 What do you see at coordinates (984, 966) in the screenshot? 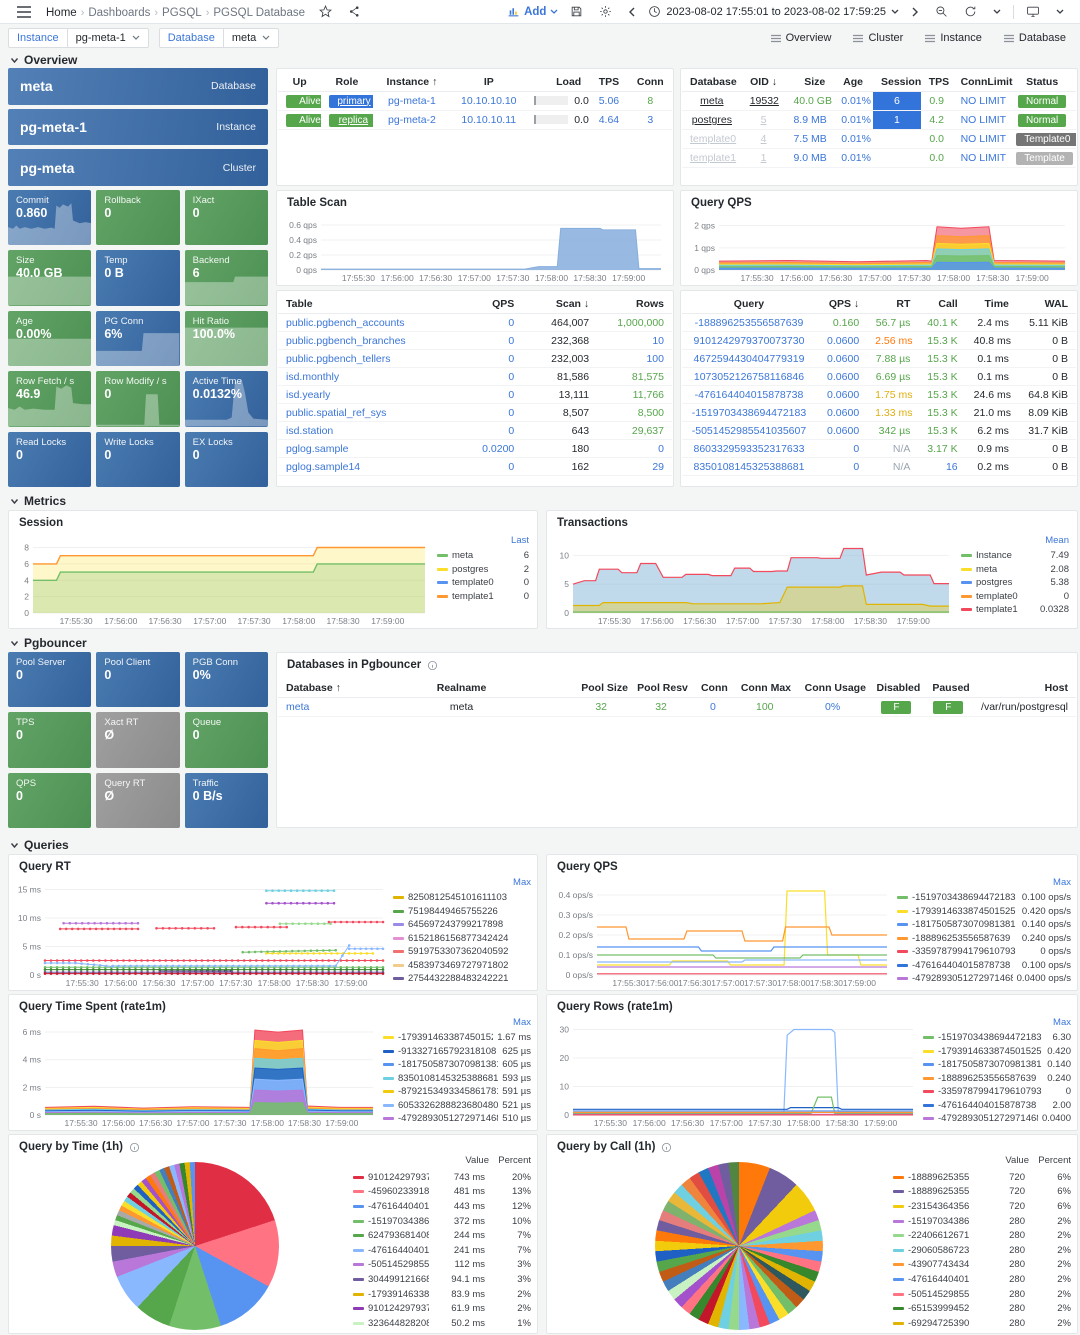
I see `legend-item: -476164404015878738 0.100 ops/s` at bounding box center [984, 966].